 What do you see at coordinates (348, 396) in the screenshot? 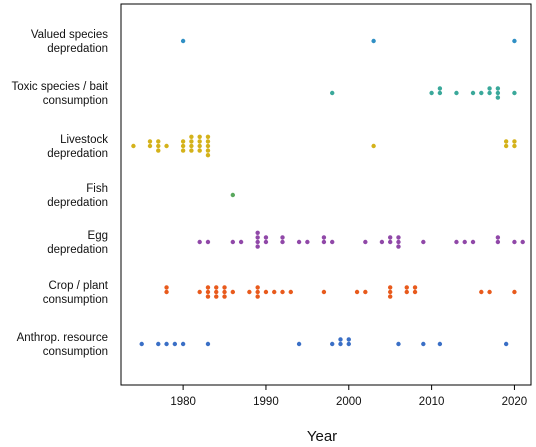
I see `x-axis-ticks: 1980 1990 2000 2010 2020` at bounding box center [348, 396].